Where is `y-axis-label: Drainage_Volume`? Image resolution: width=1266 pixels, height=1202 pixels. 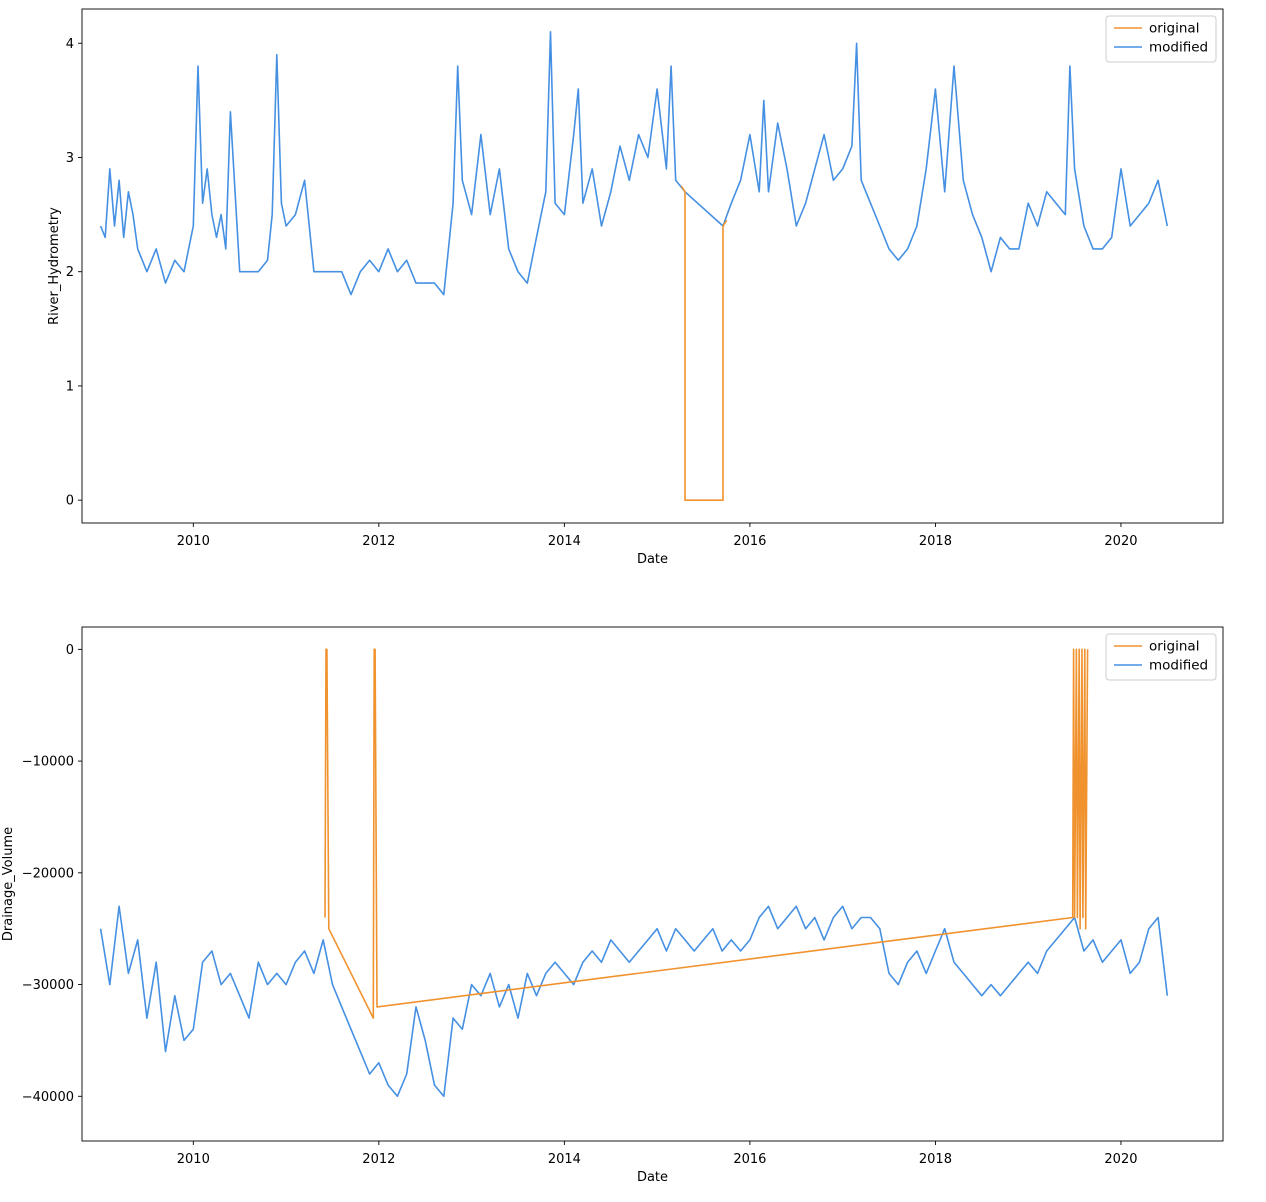 y-axis-label: Drainage_Volume is located at coordinates (8, 884).